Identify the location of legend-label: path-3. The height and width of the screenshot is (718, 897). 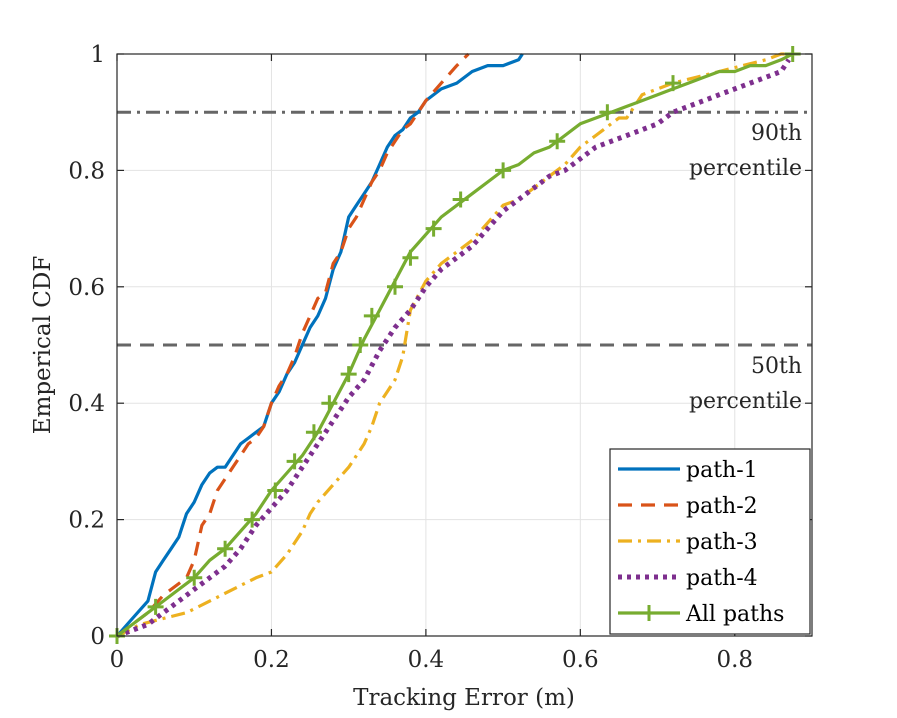
(722, 542).